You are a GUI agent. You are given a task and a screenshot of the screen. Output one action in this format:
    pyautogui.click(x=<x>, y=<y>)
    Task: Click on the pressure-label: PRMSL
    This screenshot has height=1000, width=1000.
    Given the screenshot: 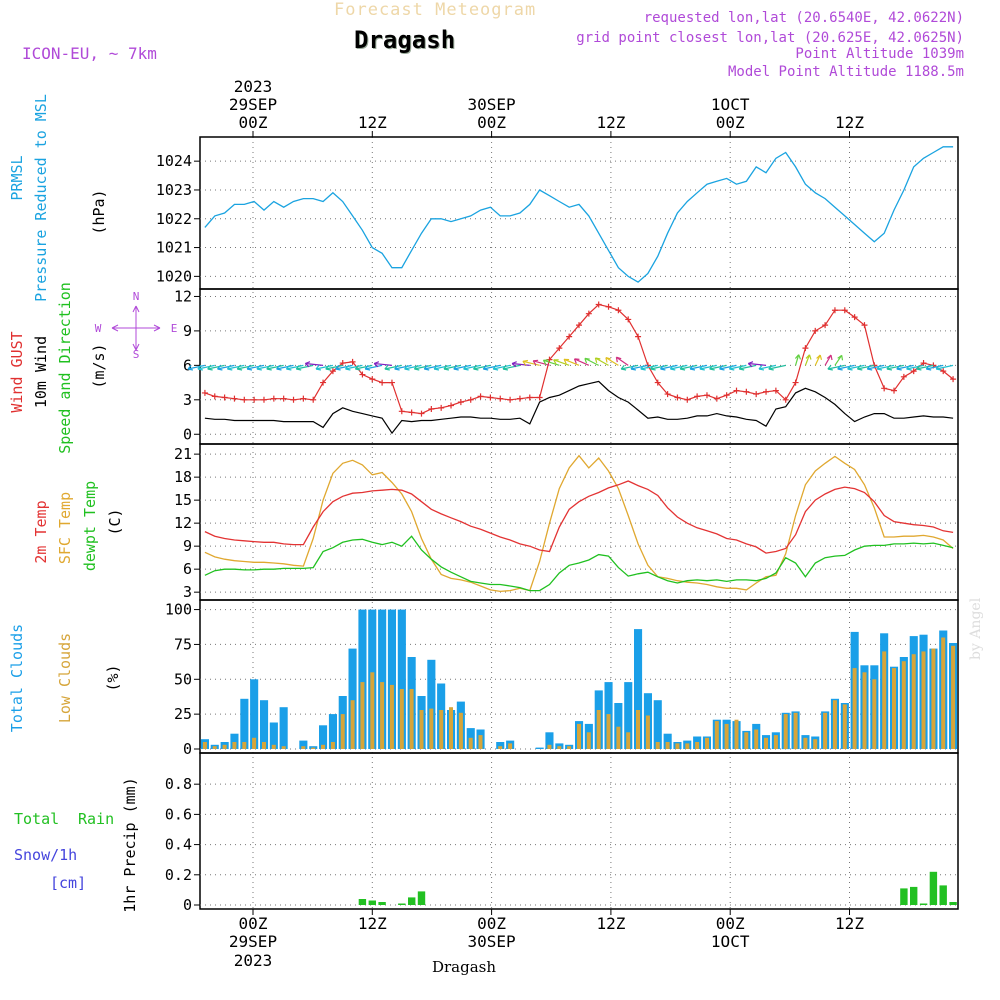 What is the action you would take?
    pyautogui.click(x=17, y=177)
    